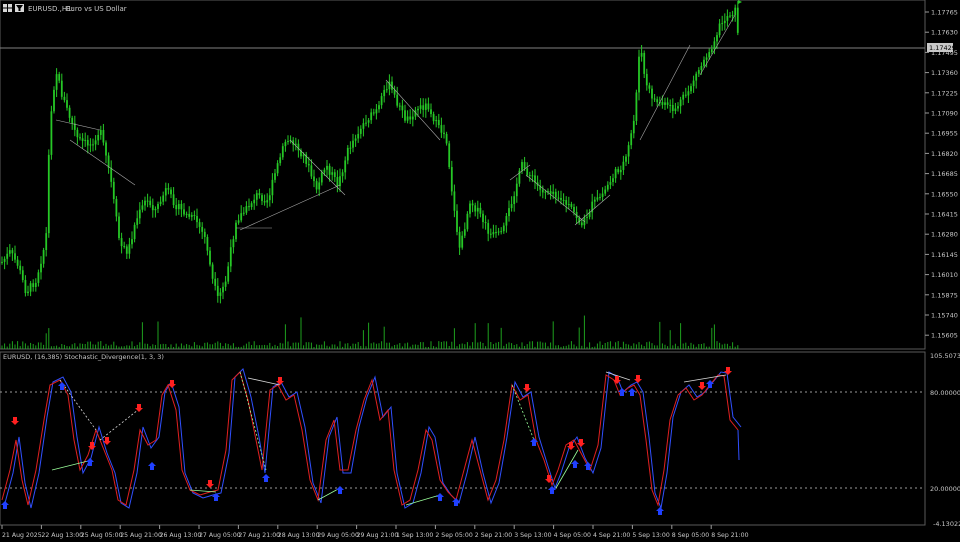 The height and width of the screenshot is (542, 960). I want to click on price-axis-label: 1.16010, so click(944, 275).